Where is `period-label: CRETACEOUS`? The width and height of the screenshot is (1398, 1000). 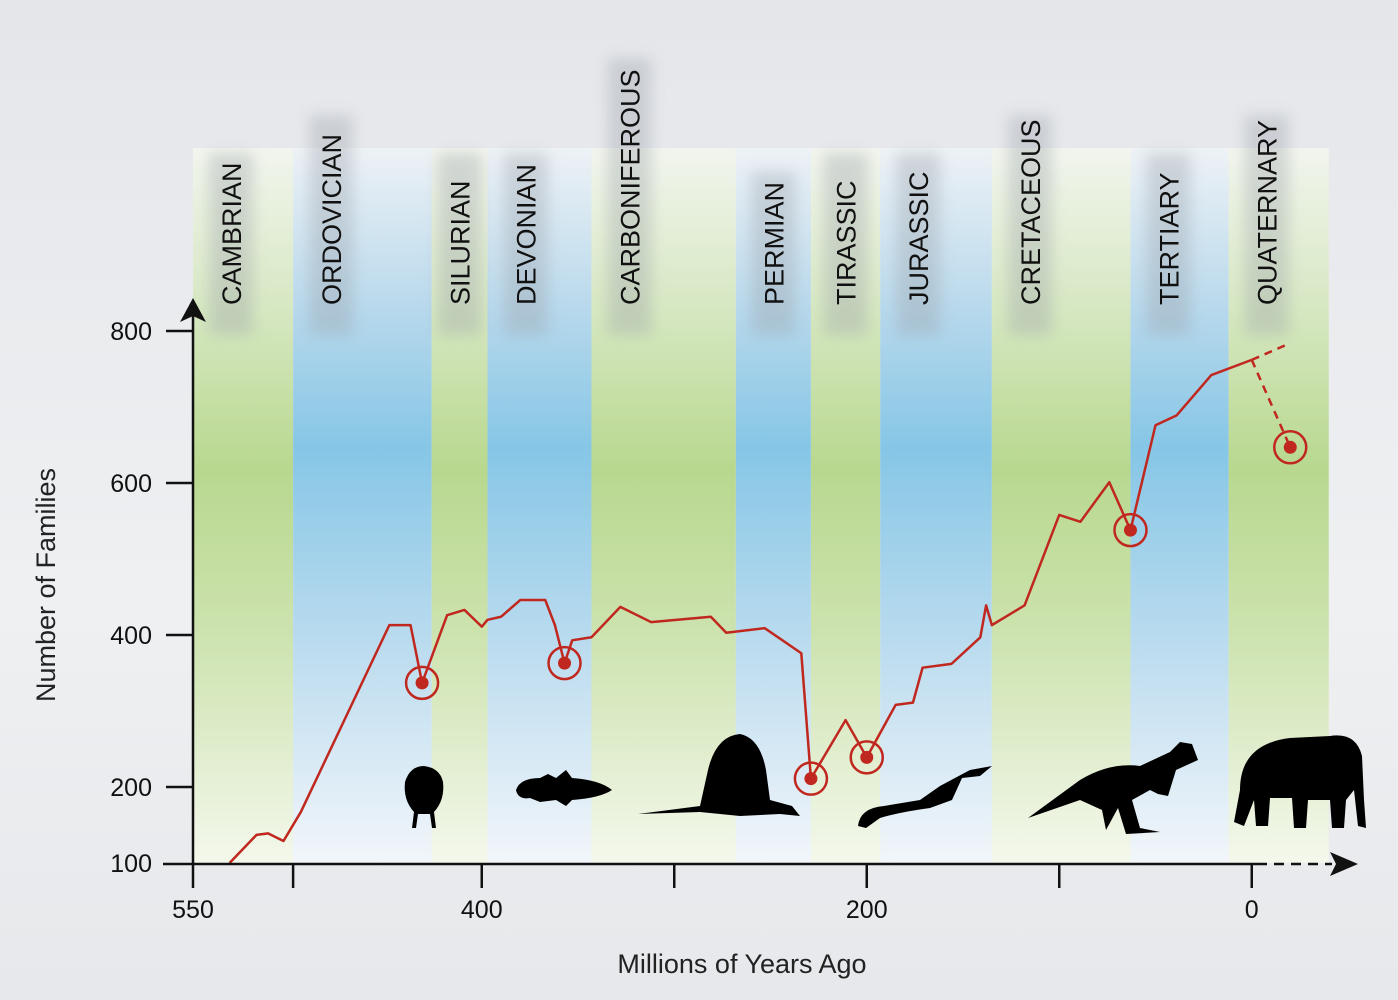 period-label: CRETACEOUS is located at coordinates (1031, 212).